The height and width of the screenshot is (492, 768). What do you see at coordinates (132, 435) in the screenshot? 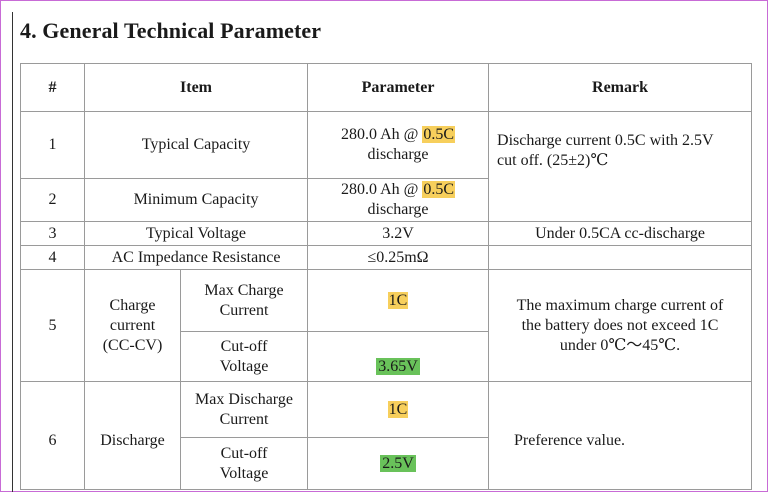
I see `group-cell: Discharge` at bounding box center [132, 435].